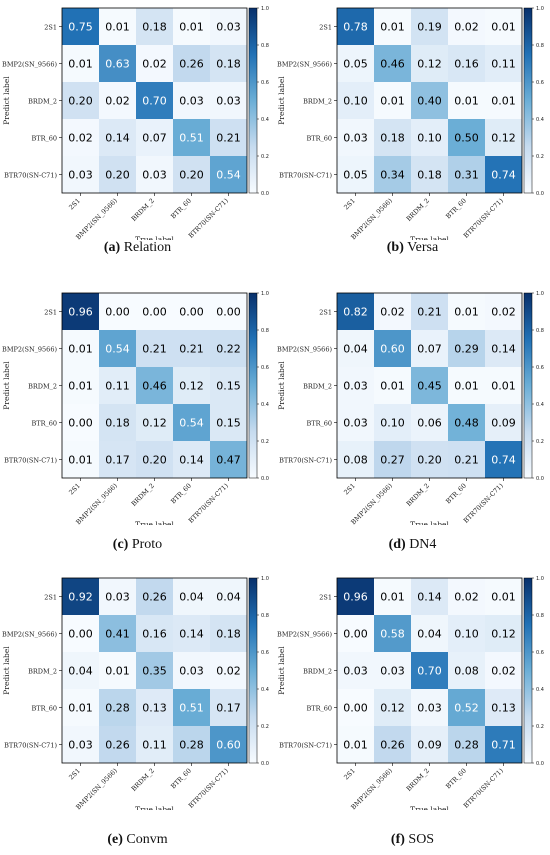  What do you see at coordinates (228, 708) in the screenshot?
I see `cell-value-label: 0.17` at bounding box center [228, 708].